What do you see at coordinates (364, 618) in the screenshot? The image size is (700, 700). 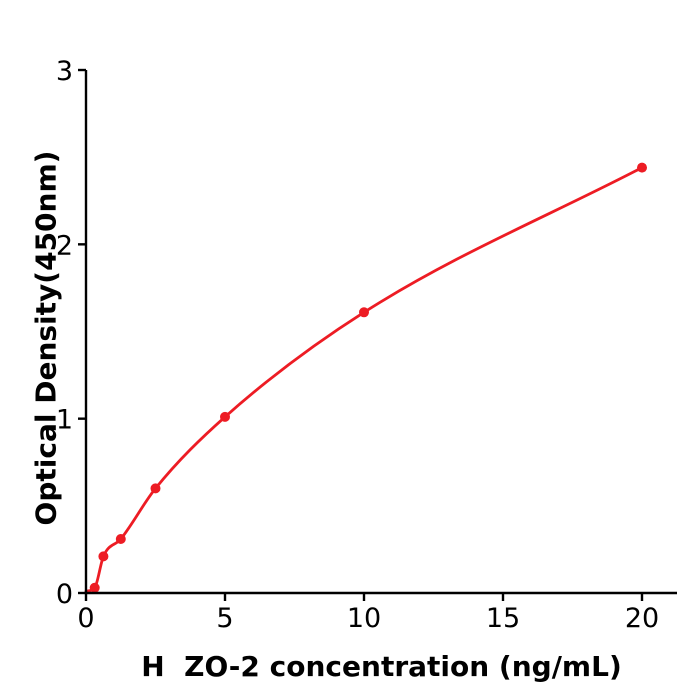 I see `x-tick-label: 10` at bounding box center [364, 618].